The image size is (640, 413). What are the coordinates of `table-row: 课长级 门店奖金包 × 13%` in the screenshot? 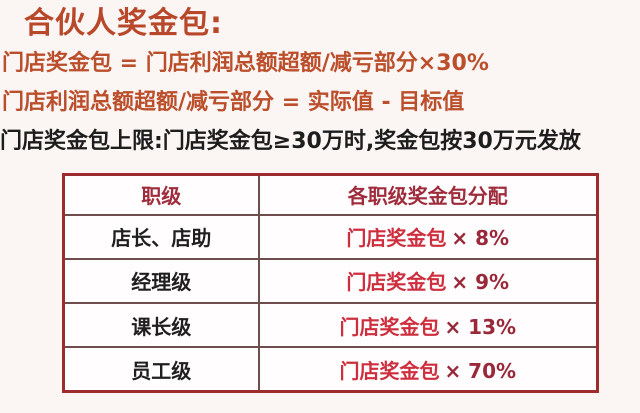 It's located at (330, 325).